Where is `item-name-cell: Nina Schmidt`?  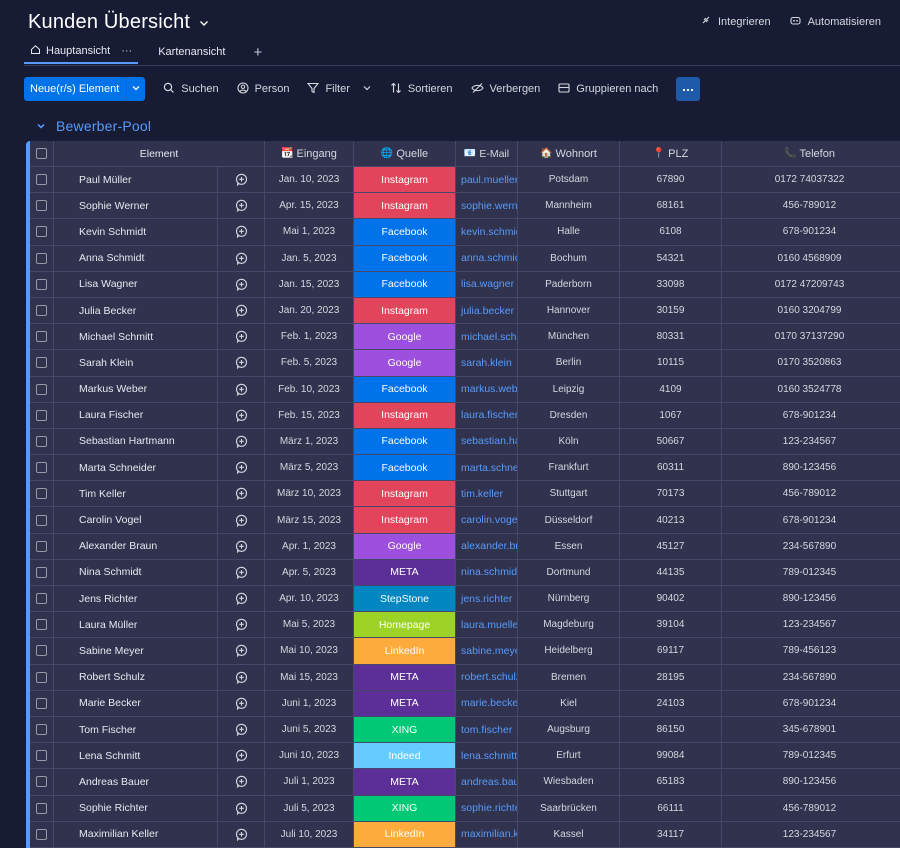
item-name-cell: Nina Schmidt is located at coordinates (136, 572).